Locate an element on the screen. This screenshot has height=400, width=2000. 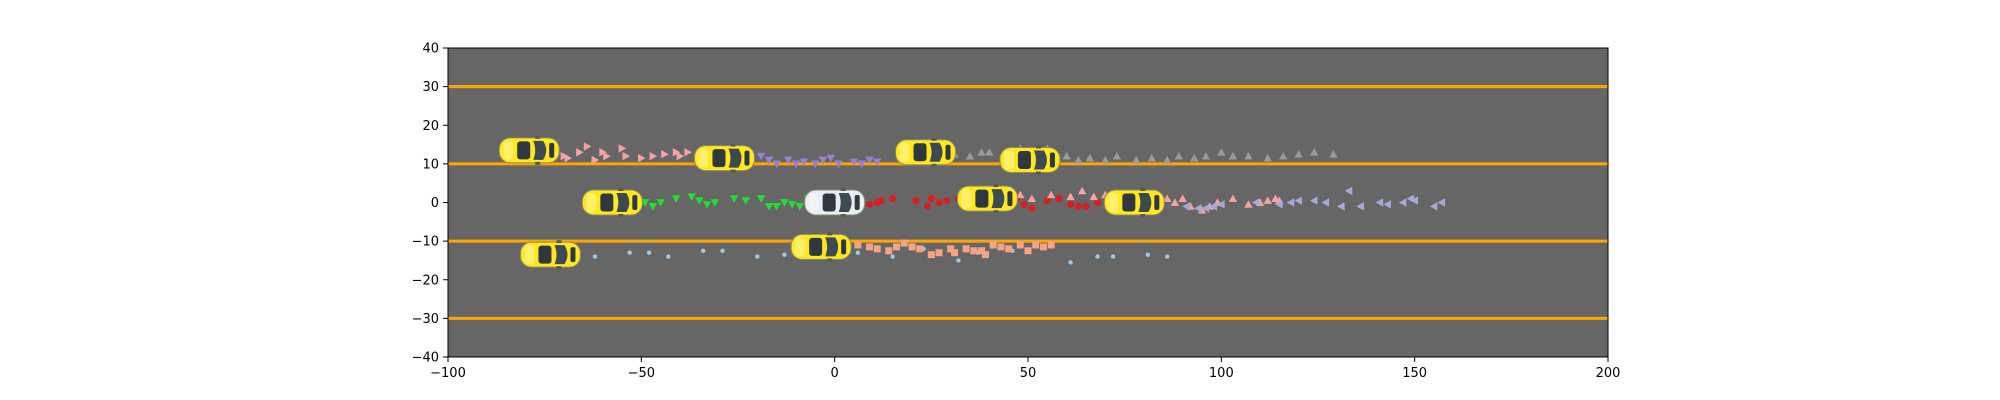
y-tick-label: −40 is located at coordinates (425, 358).